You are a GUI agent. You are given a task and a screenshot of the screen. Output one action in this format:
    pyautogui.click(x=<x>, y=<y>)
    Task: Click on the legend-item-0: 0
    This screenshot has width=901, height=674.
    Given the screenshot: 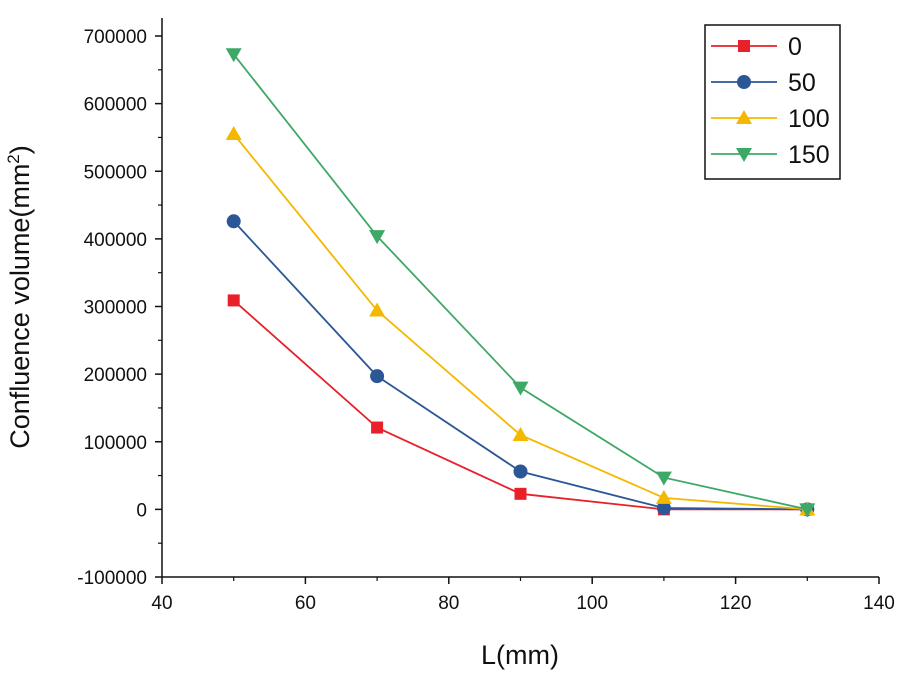 What is the action you would take?
    pyautogui.click(x=756, y=47)
    